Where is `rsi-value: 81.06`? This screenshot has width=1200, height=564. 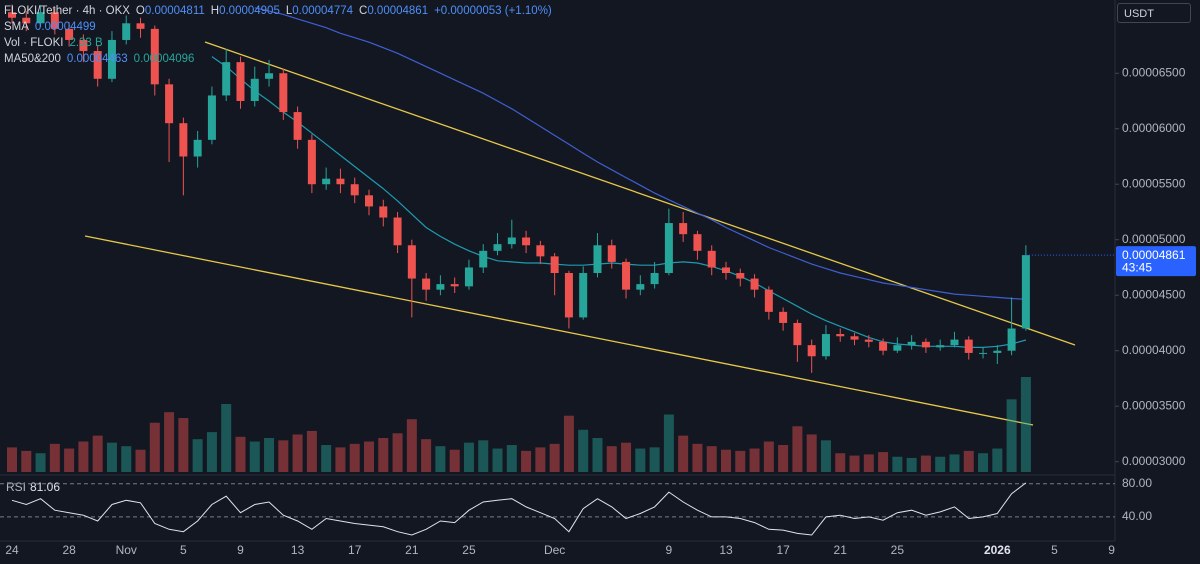
rsi-value: 81.06 is located at coordinates (45, 487).